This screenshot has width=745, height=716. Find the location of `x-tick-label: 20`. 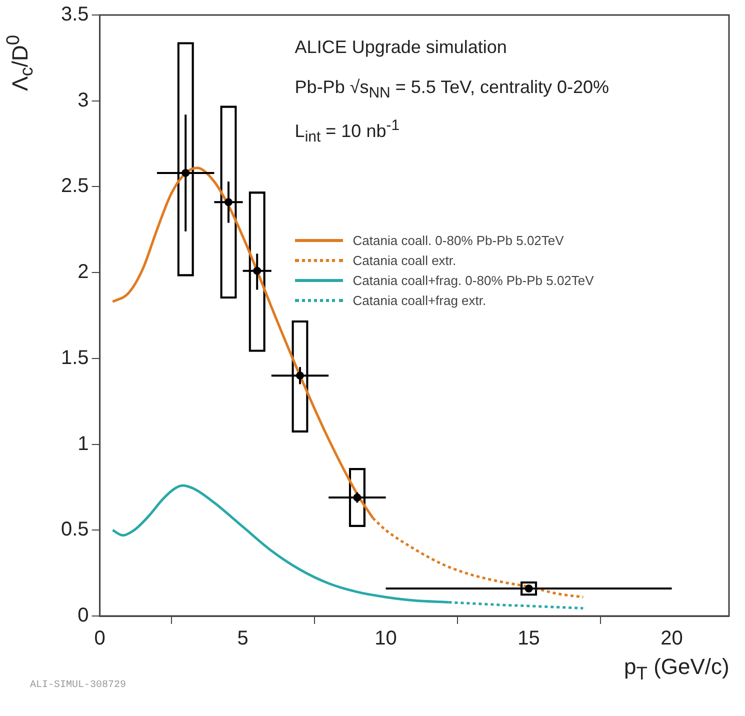

x-tick-label: 20 is located at coordinates (671, 639).